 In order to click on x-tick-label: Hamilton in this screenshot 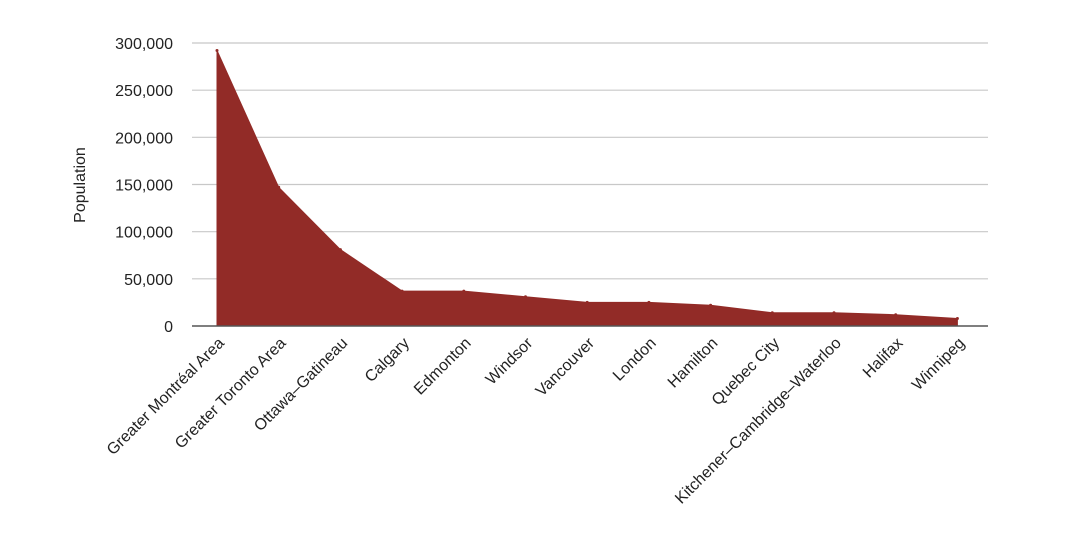, I will do `click(693, 363)`.